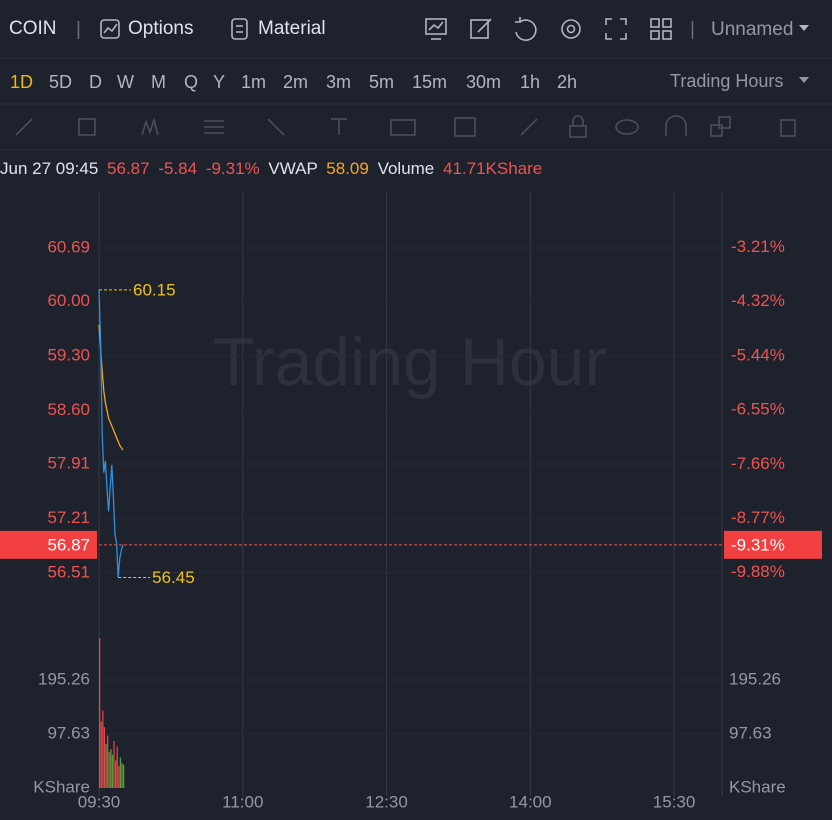 The height and width of the screenshot is (820, 832). I want to click on period-button: 15m, so click(429, 82).